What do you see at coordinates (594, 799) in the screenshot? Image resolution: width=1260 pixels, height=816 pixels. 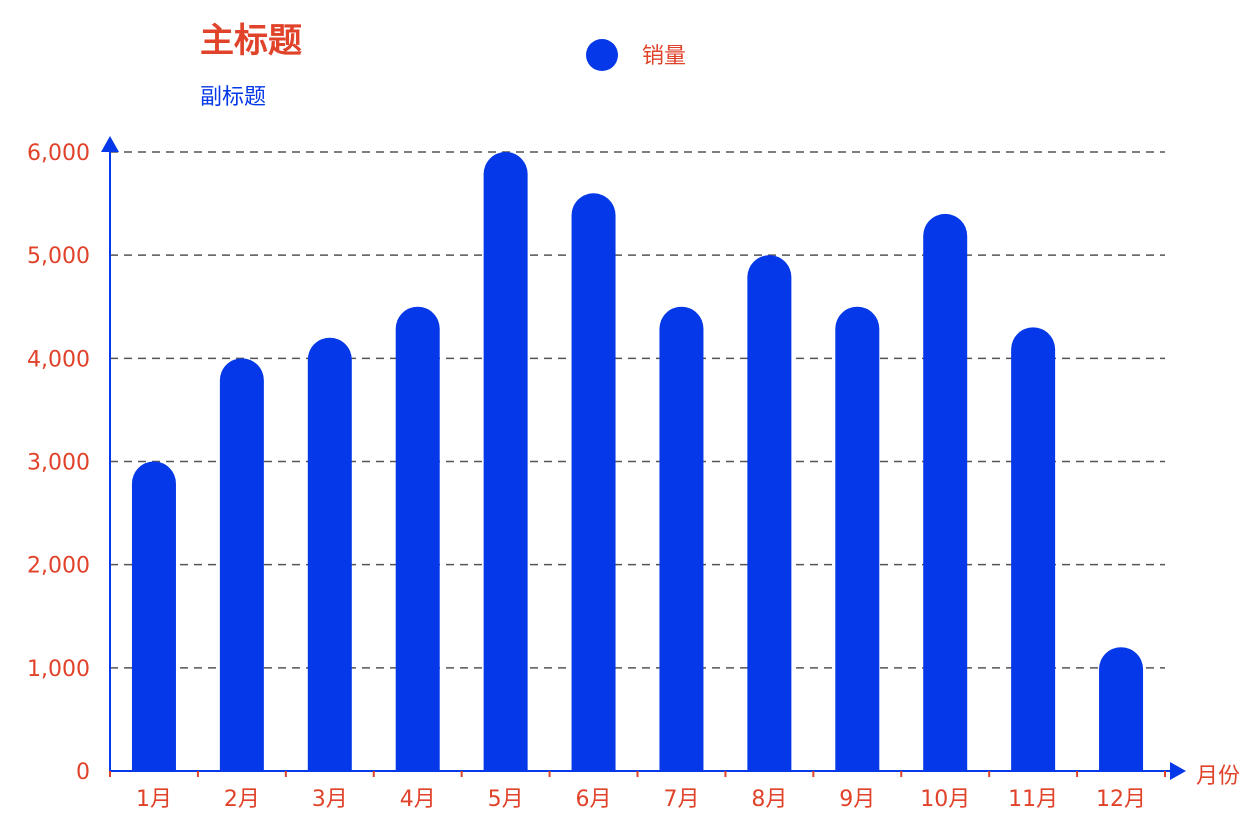 I see `x-tick-label: 6月` at bounding box center [594, 799].